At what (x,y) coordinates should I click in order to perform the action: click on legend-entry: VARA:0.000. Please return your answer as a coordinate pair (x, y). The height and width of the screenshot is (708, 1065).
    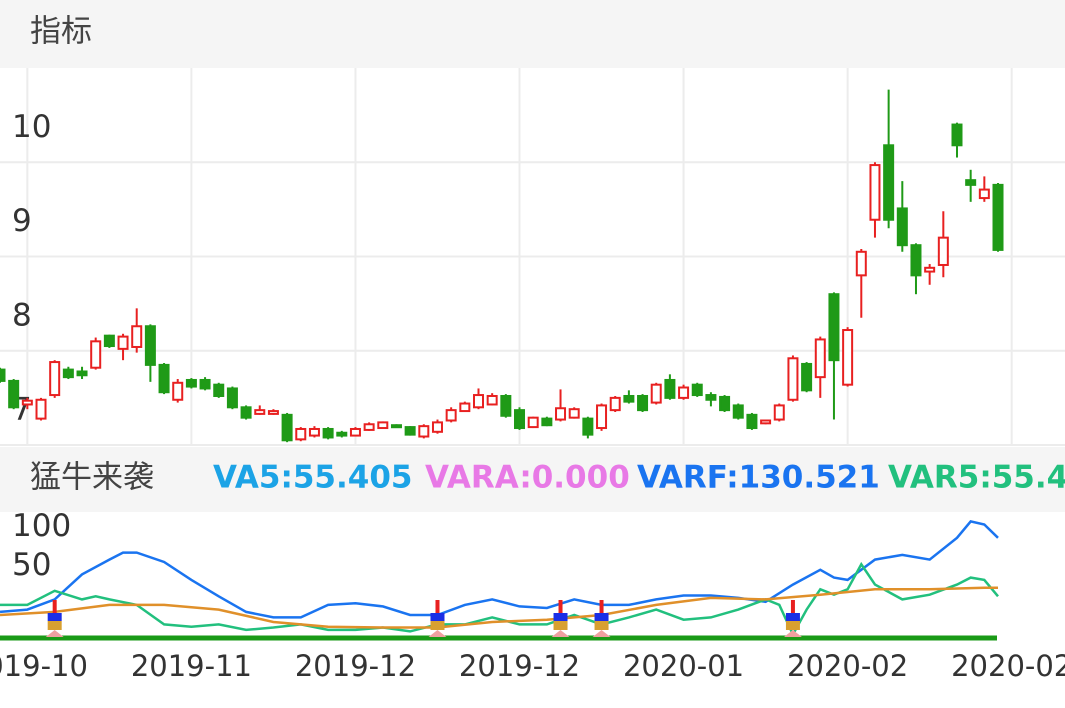
    Looking at the image, I should click on (527, 478).